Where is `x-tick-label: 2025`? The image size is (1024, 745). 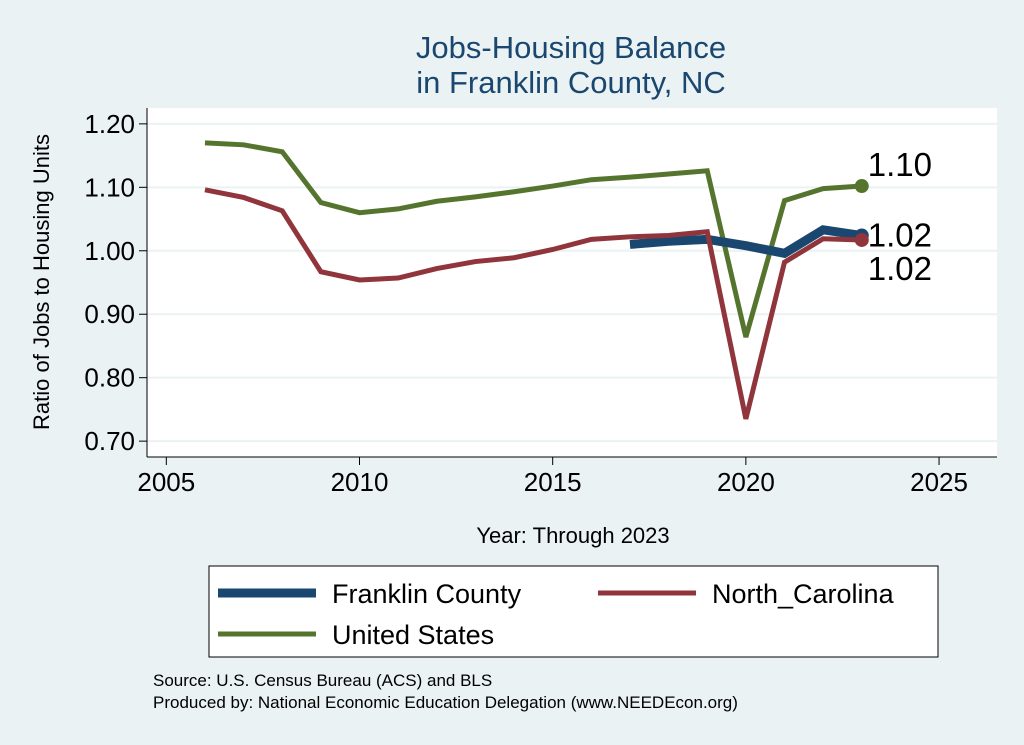
x-tick-label: 2025 is located at coordinates (939, 482).